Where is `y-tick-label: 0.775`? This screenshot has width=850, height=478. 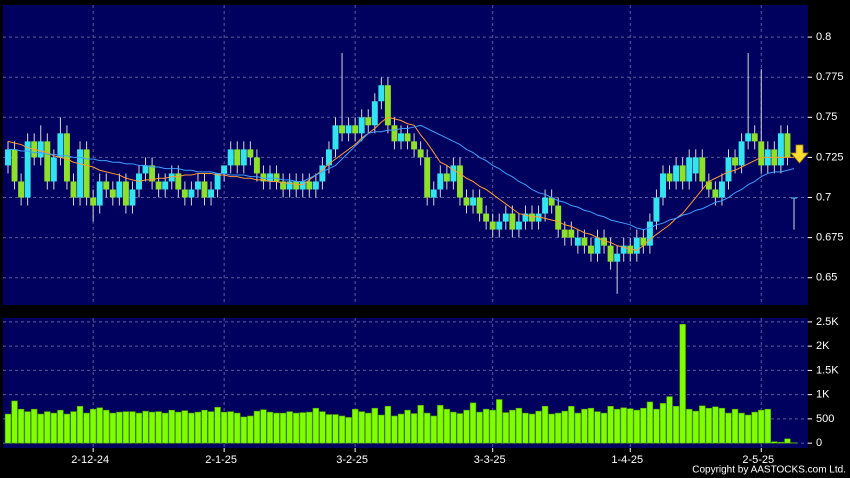 y-tick-label: 0.775 is located at coordinates (830, 77).